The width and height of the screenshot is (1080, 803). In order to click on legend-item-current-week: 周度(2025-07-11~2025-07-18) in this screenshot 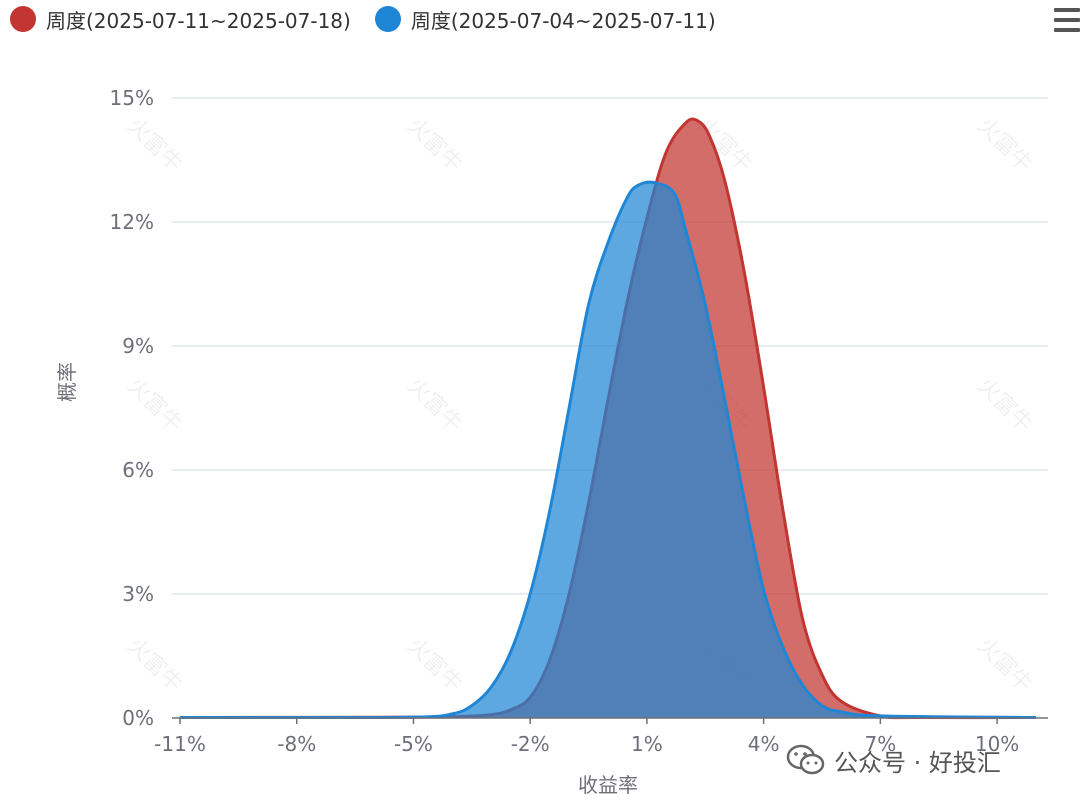, I will do `click(180, 19)`.